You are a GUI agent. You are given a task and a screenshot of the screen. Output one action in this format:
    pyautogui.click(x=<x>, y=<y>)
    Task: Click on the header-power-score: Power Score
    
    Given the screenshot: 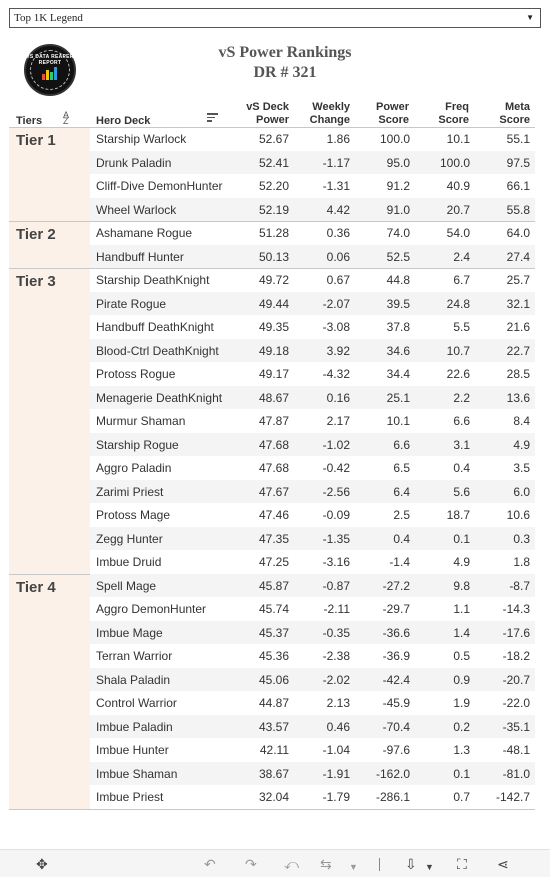 What is the action you would take?
    pyautogui.click(x=392, y=113)
    